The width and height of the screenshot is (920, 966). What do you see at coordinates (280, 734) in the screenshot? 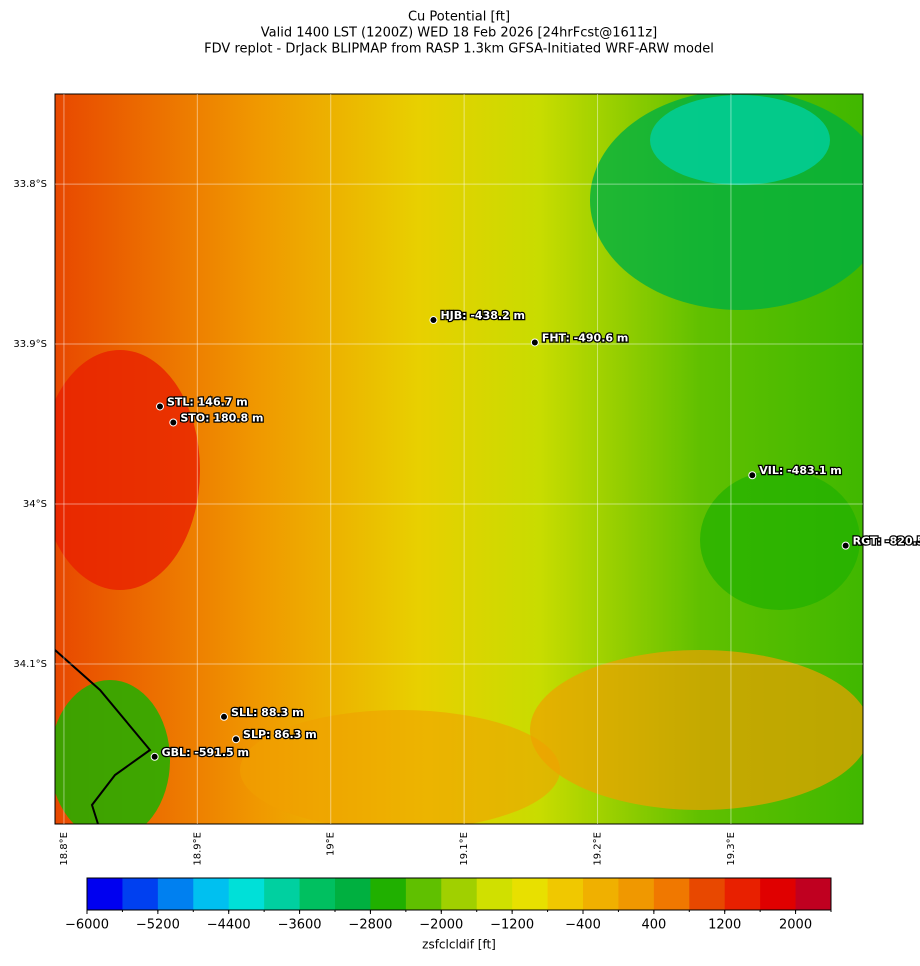
I see `station-label: SLP: 86.3 m` at bounding box center [280, 734].